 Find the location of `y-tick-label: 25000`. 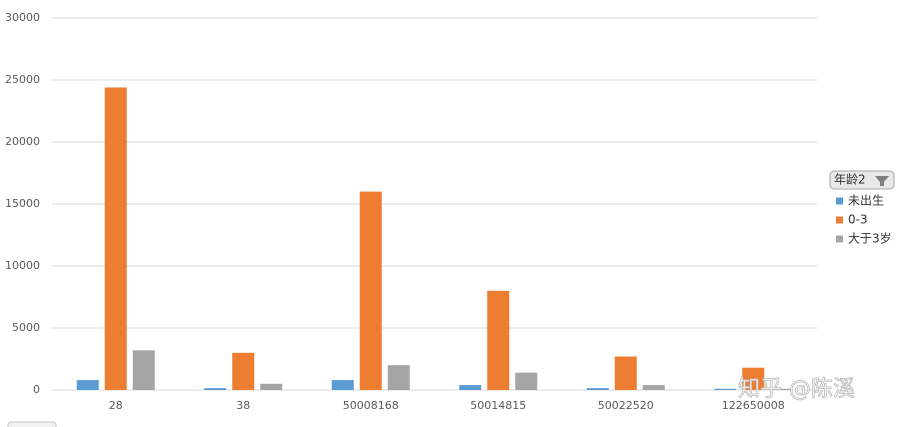

y-tick-label: 25000 is located at coordinates (22, 79).